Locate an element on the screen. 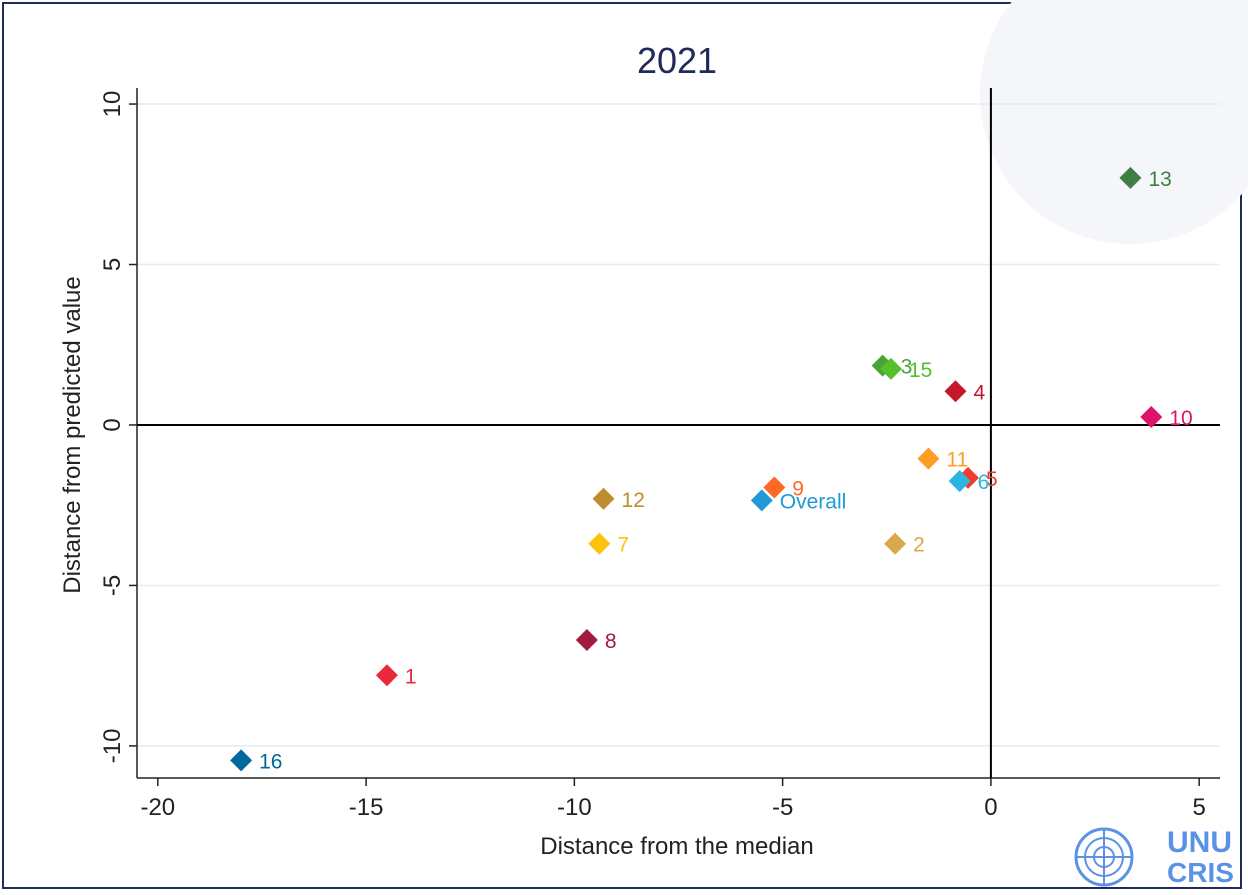  data-point-label: 8 is located at coordinates (611, 641).